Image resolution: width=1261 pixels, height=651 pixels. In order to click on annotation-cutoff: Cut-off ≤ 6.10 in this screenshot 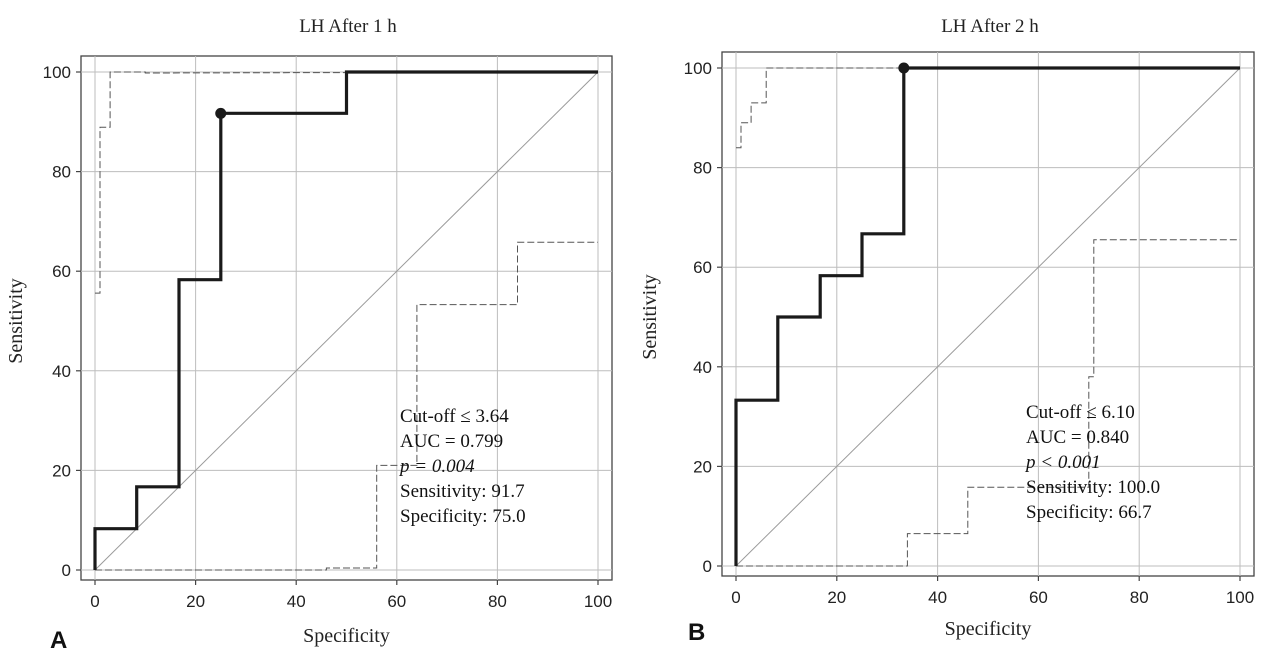, I will do `click(1080, 412)`.